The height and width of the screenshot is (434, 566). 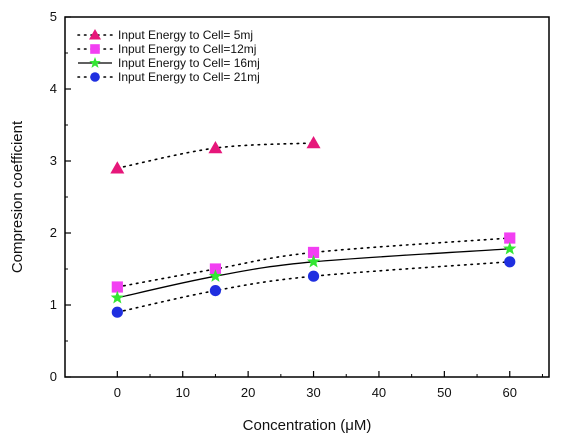 What do you see at coordinates (187, 49) in the screenshot?
I see `legend-label: Input Energy to Cell=12mj` at bounding box center [187, 49].